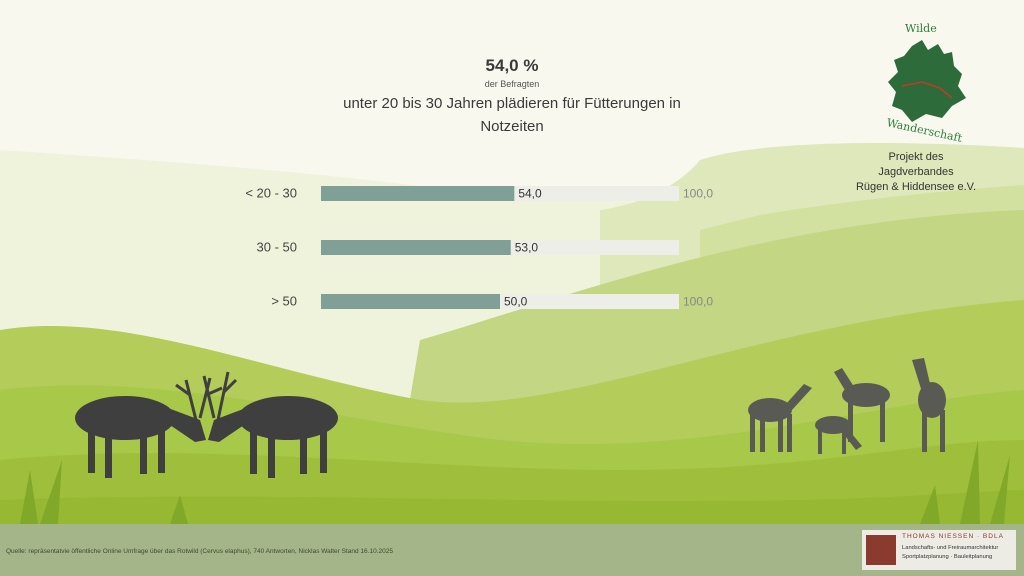 The width and height of the screenshot is (1024, 576). What do you see at coordinates (953, 536) in the screenshot?
I see `firm-name: THOMAS NIESSEN · BDLA` at bounding box center [953, 536].